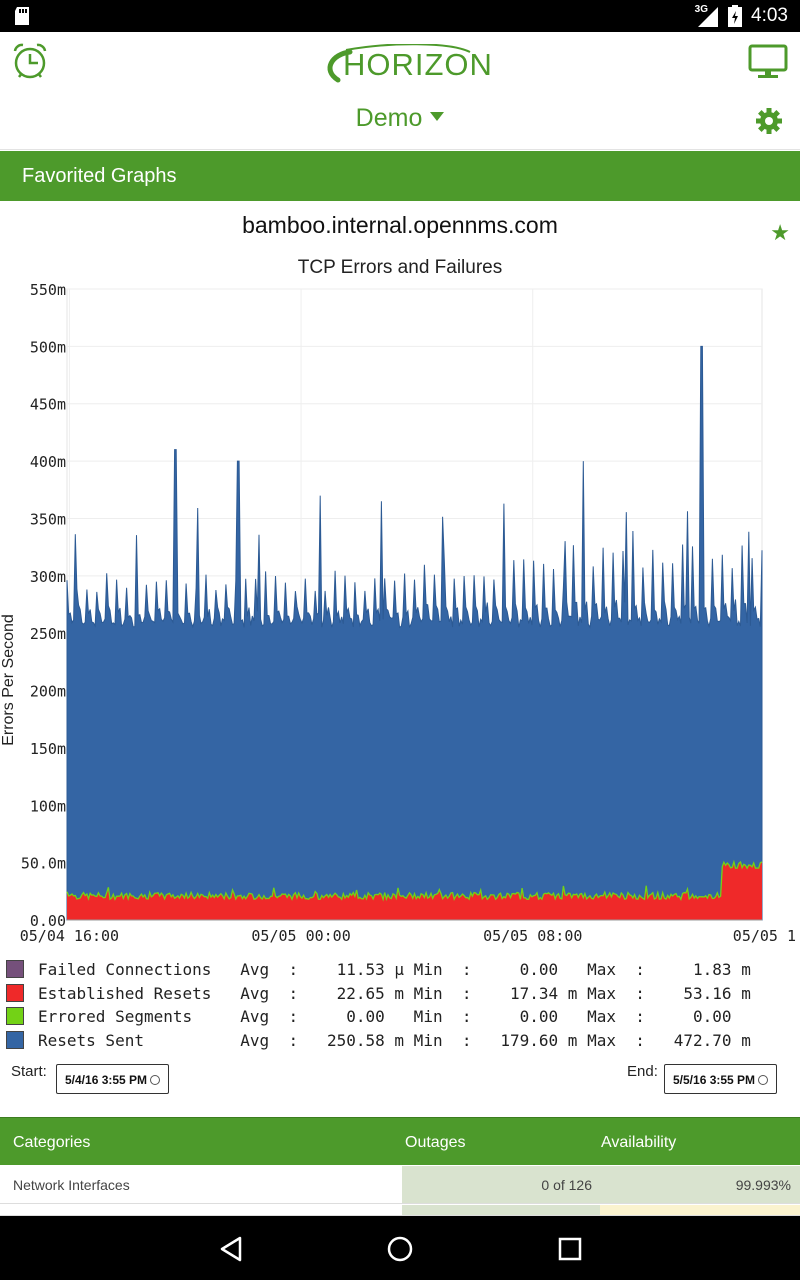 Image resolution: width=800 pixels, height=1280 pixels. Describe the element at coordinates (714, 1080) in the screenshot. I see `end-date-value: 5/5/16 3:55 PM` at that location.